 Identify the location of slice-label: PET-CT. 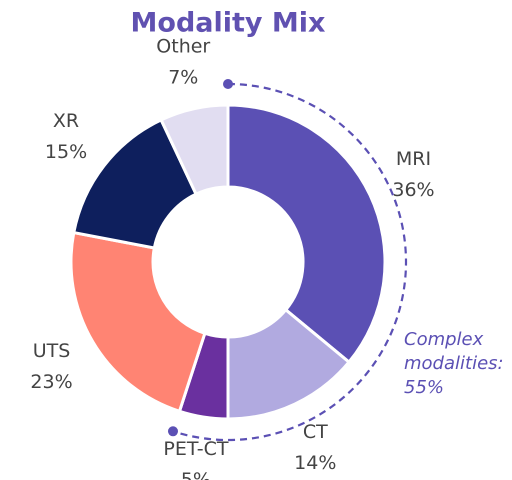
(195, 449).